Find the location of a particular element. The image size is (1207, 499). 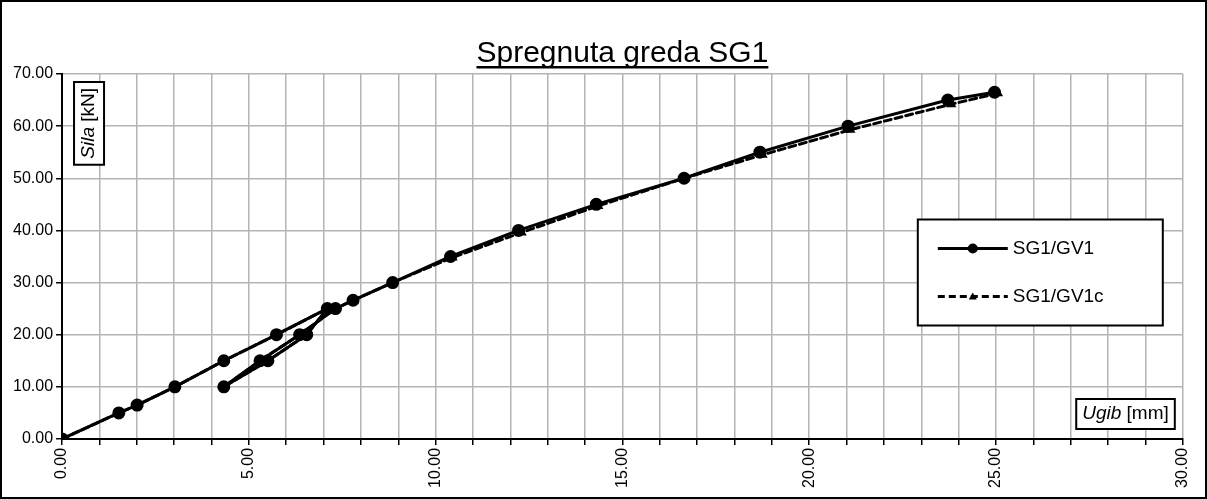

y-tick-label: 60.00 is located at coordinates (33, 125).